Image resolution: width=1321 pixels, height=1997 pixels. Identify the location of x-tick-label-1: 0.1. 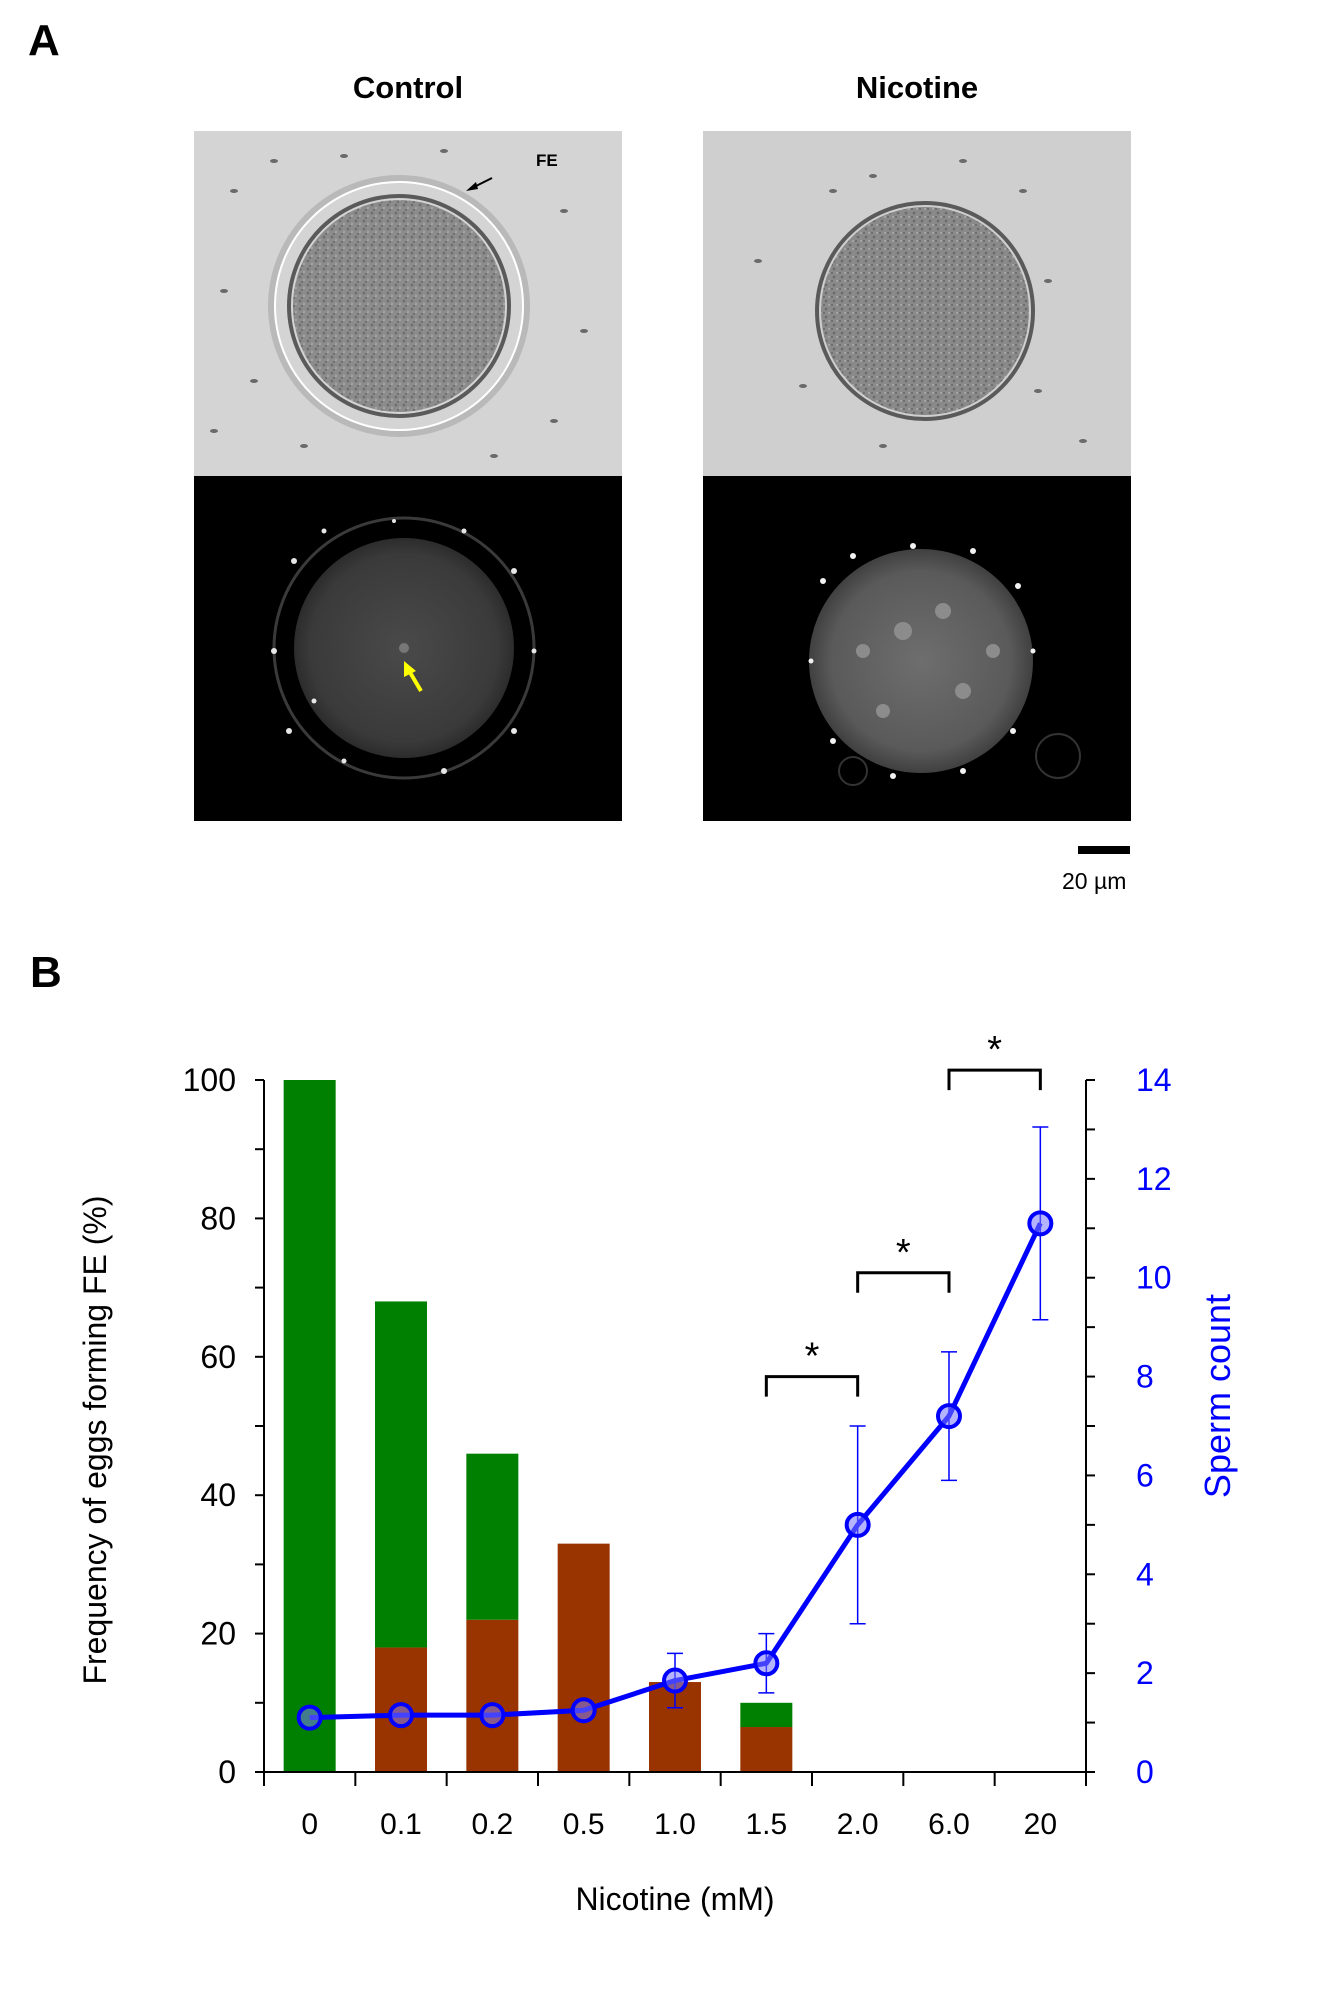
(401, 1824).